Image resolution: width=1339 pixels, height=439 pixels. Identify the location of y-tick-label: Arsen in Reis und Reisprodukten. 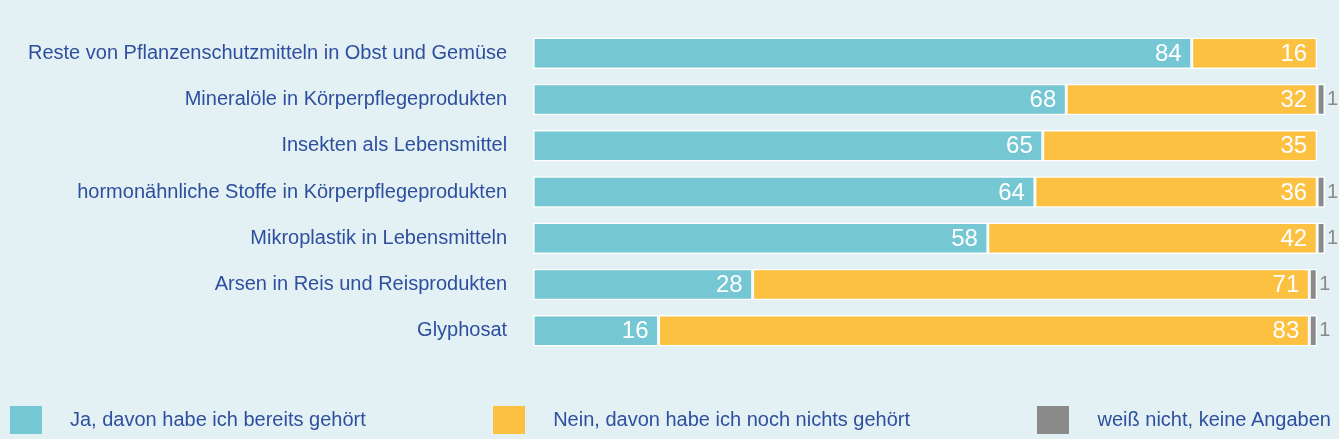
(361, 283).